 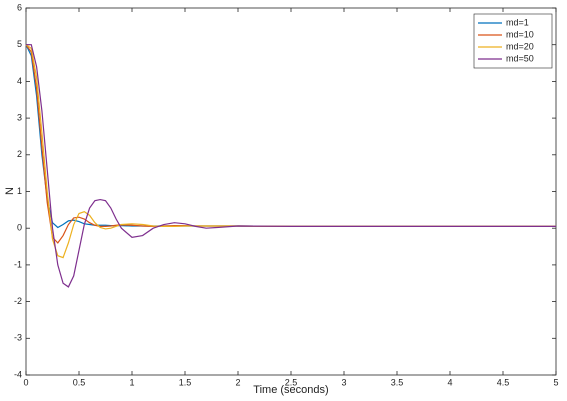 I want to click on x-tick-label: 1, so click(x=131, y=382).